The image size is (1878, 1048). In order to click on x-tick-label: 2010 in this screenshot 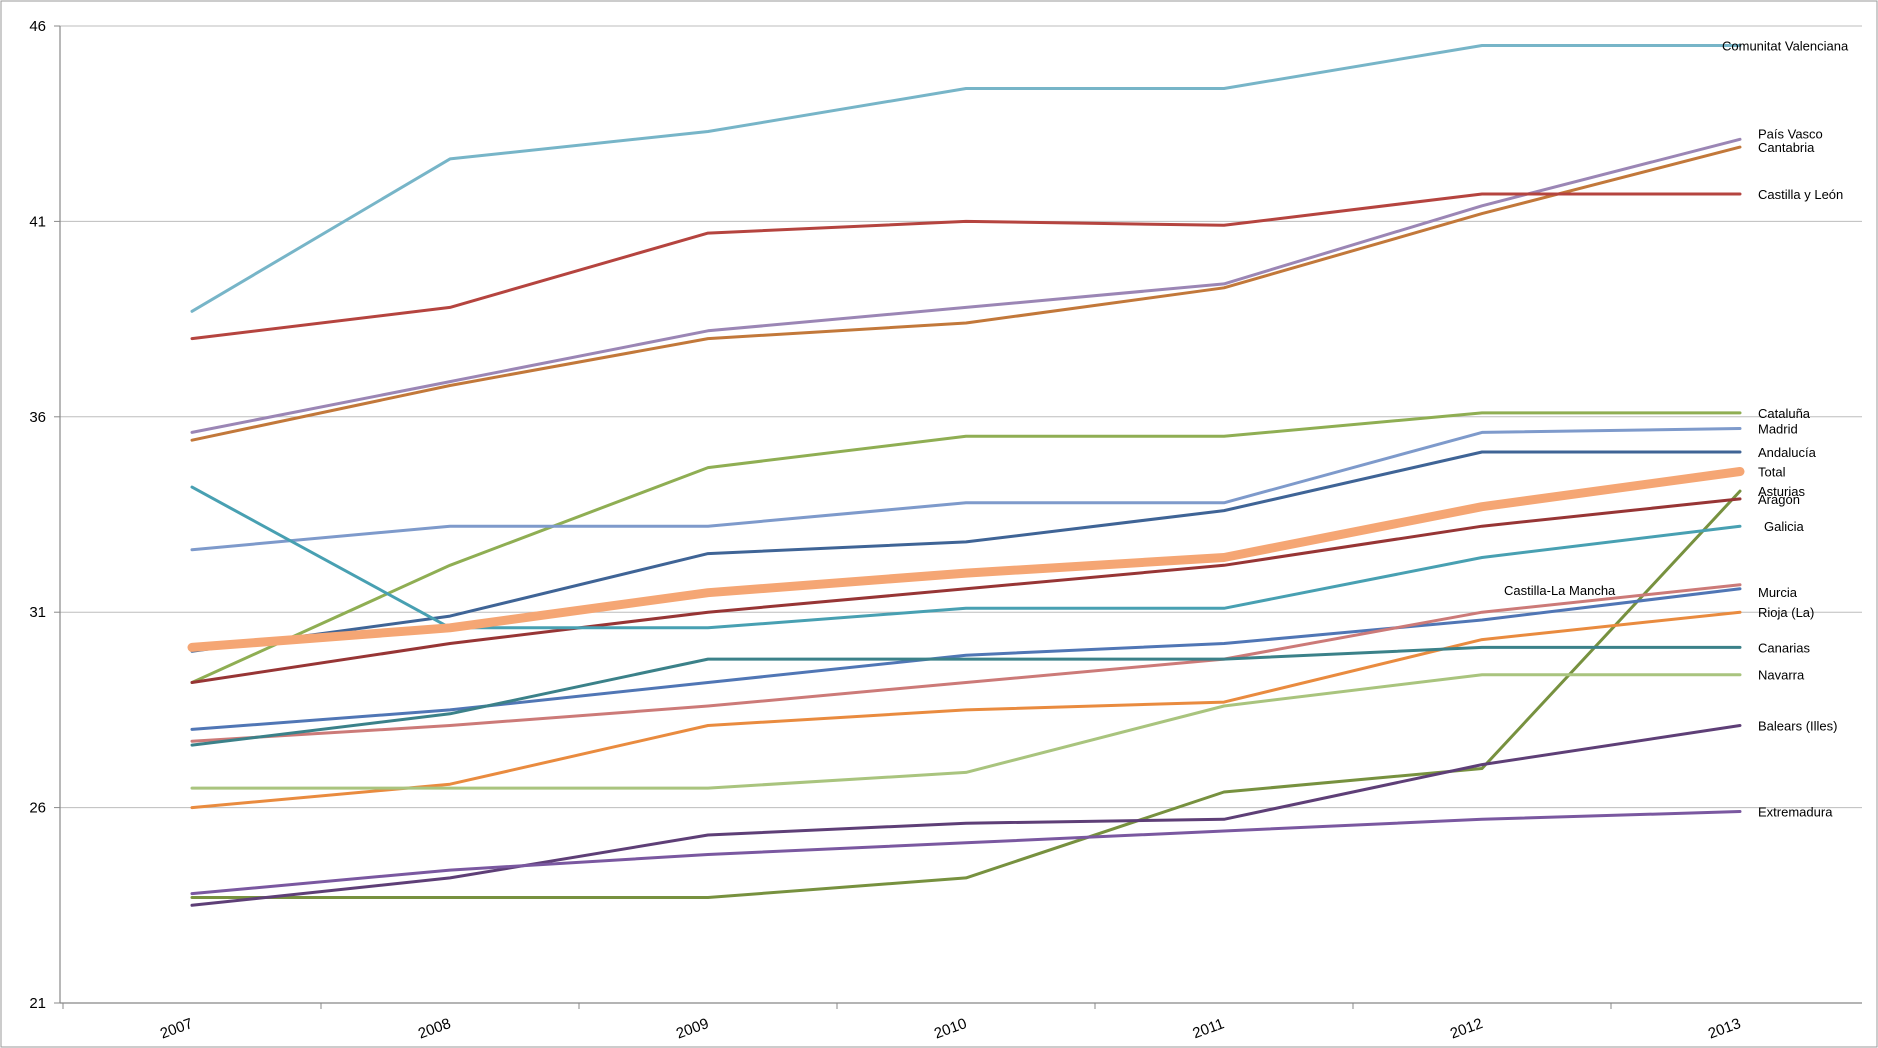, I will do `click(950, 1028)`.